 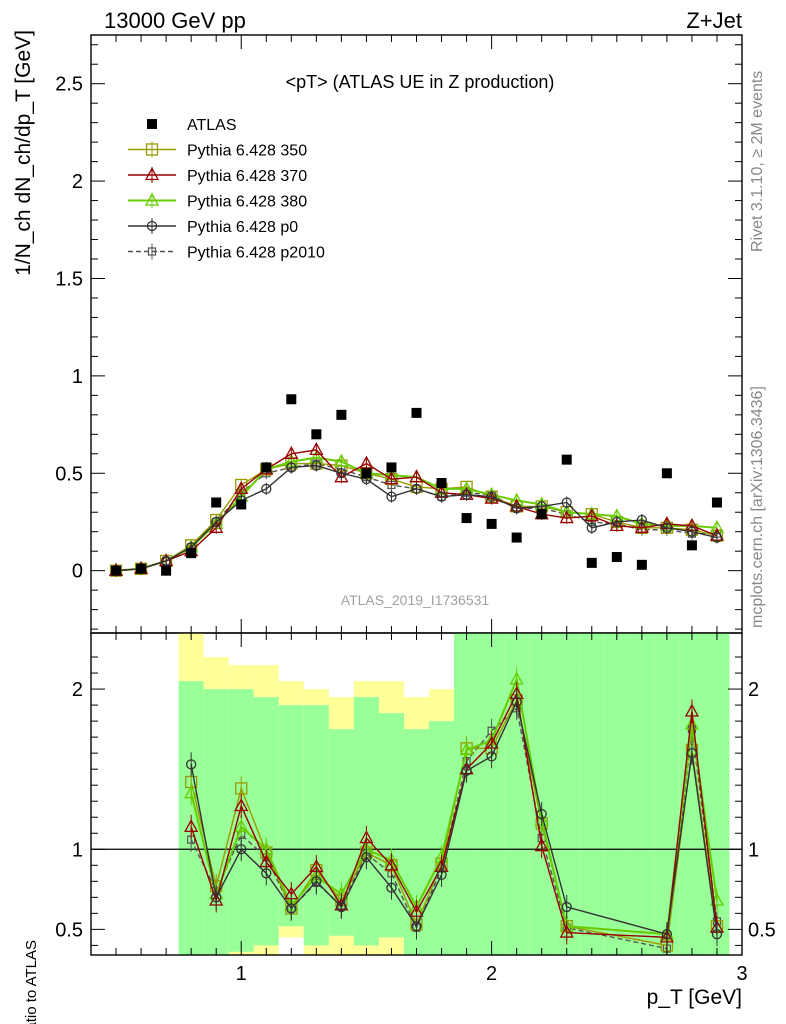 What do you see at coordinates (415, 600) in the screenshot?
I see `analysis-watermark: ATLAS_2019_I1736531` at bounding box center [415, 600].